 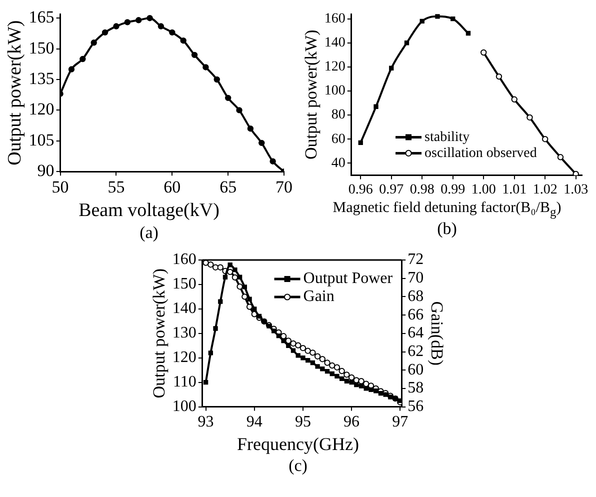 What do you see at coordinates (416, 351) in the screenshot?
I see `y2-tick-label: 62` at bounding box center [416, 351].